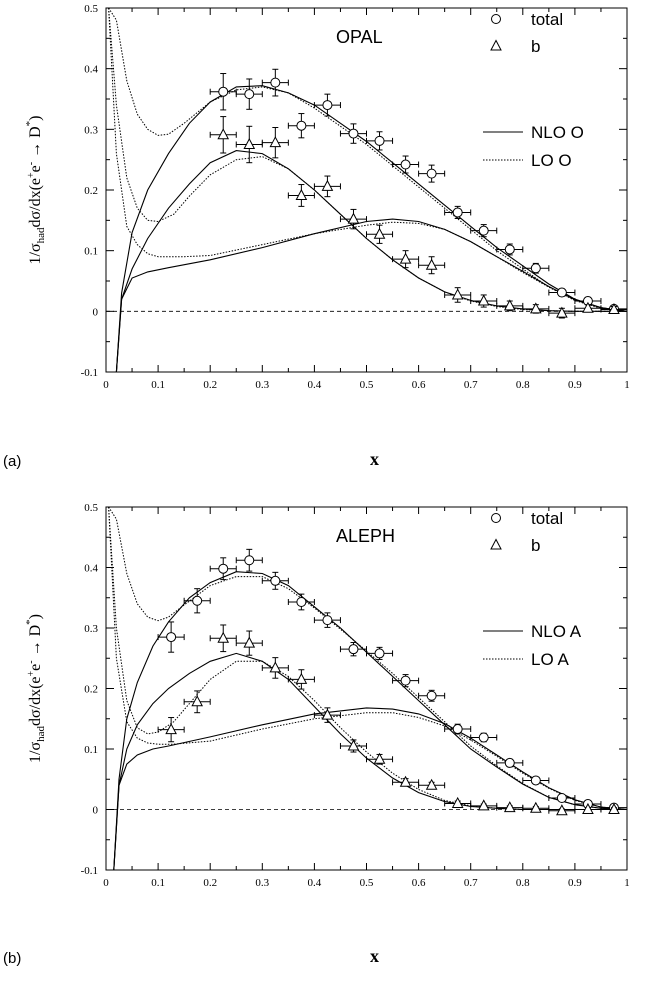  What do you see at coordinates (496, 544) in the screenshot?
I see `legend-marker-triangle` at bounding box center [496, 544].